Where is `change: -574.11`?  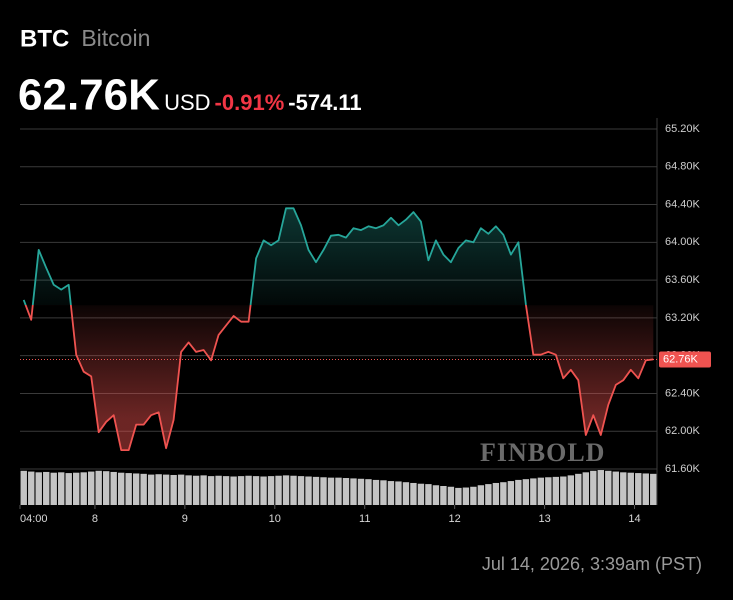
change: -574.11 is located at coordinates (324, 102).